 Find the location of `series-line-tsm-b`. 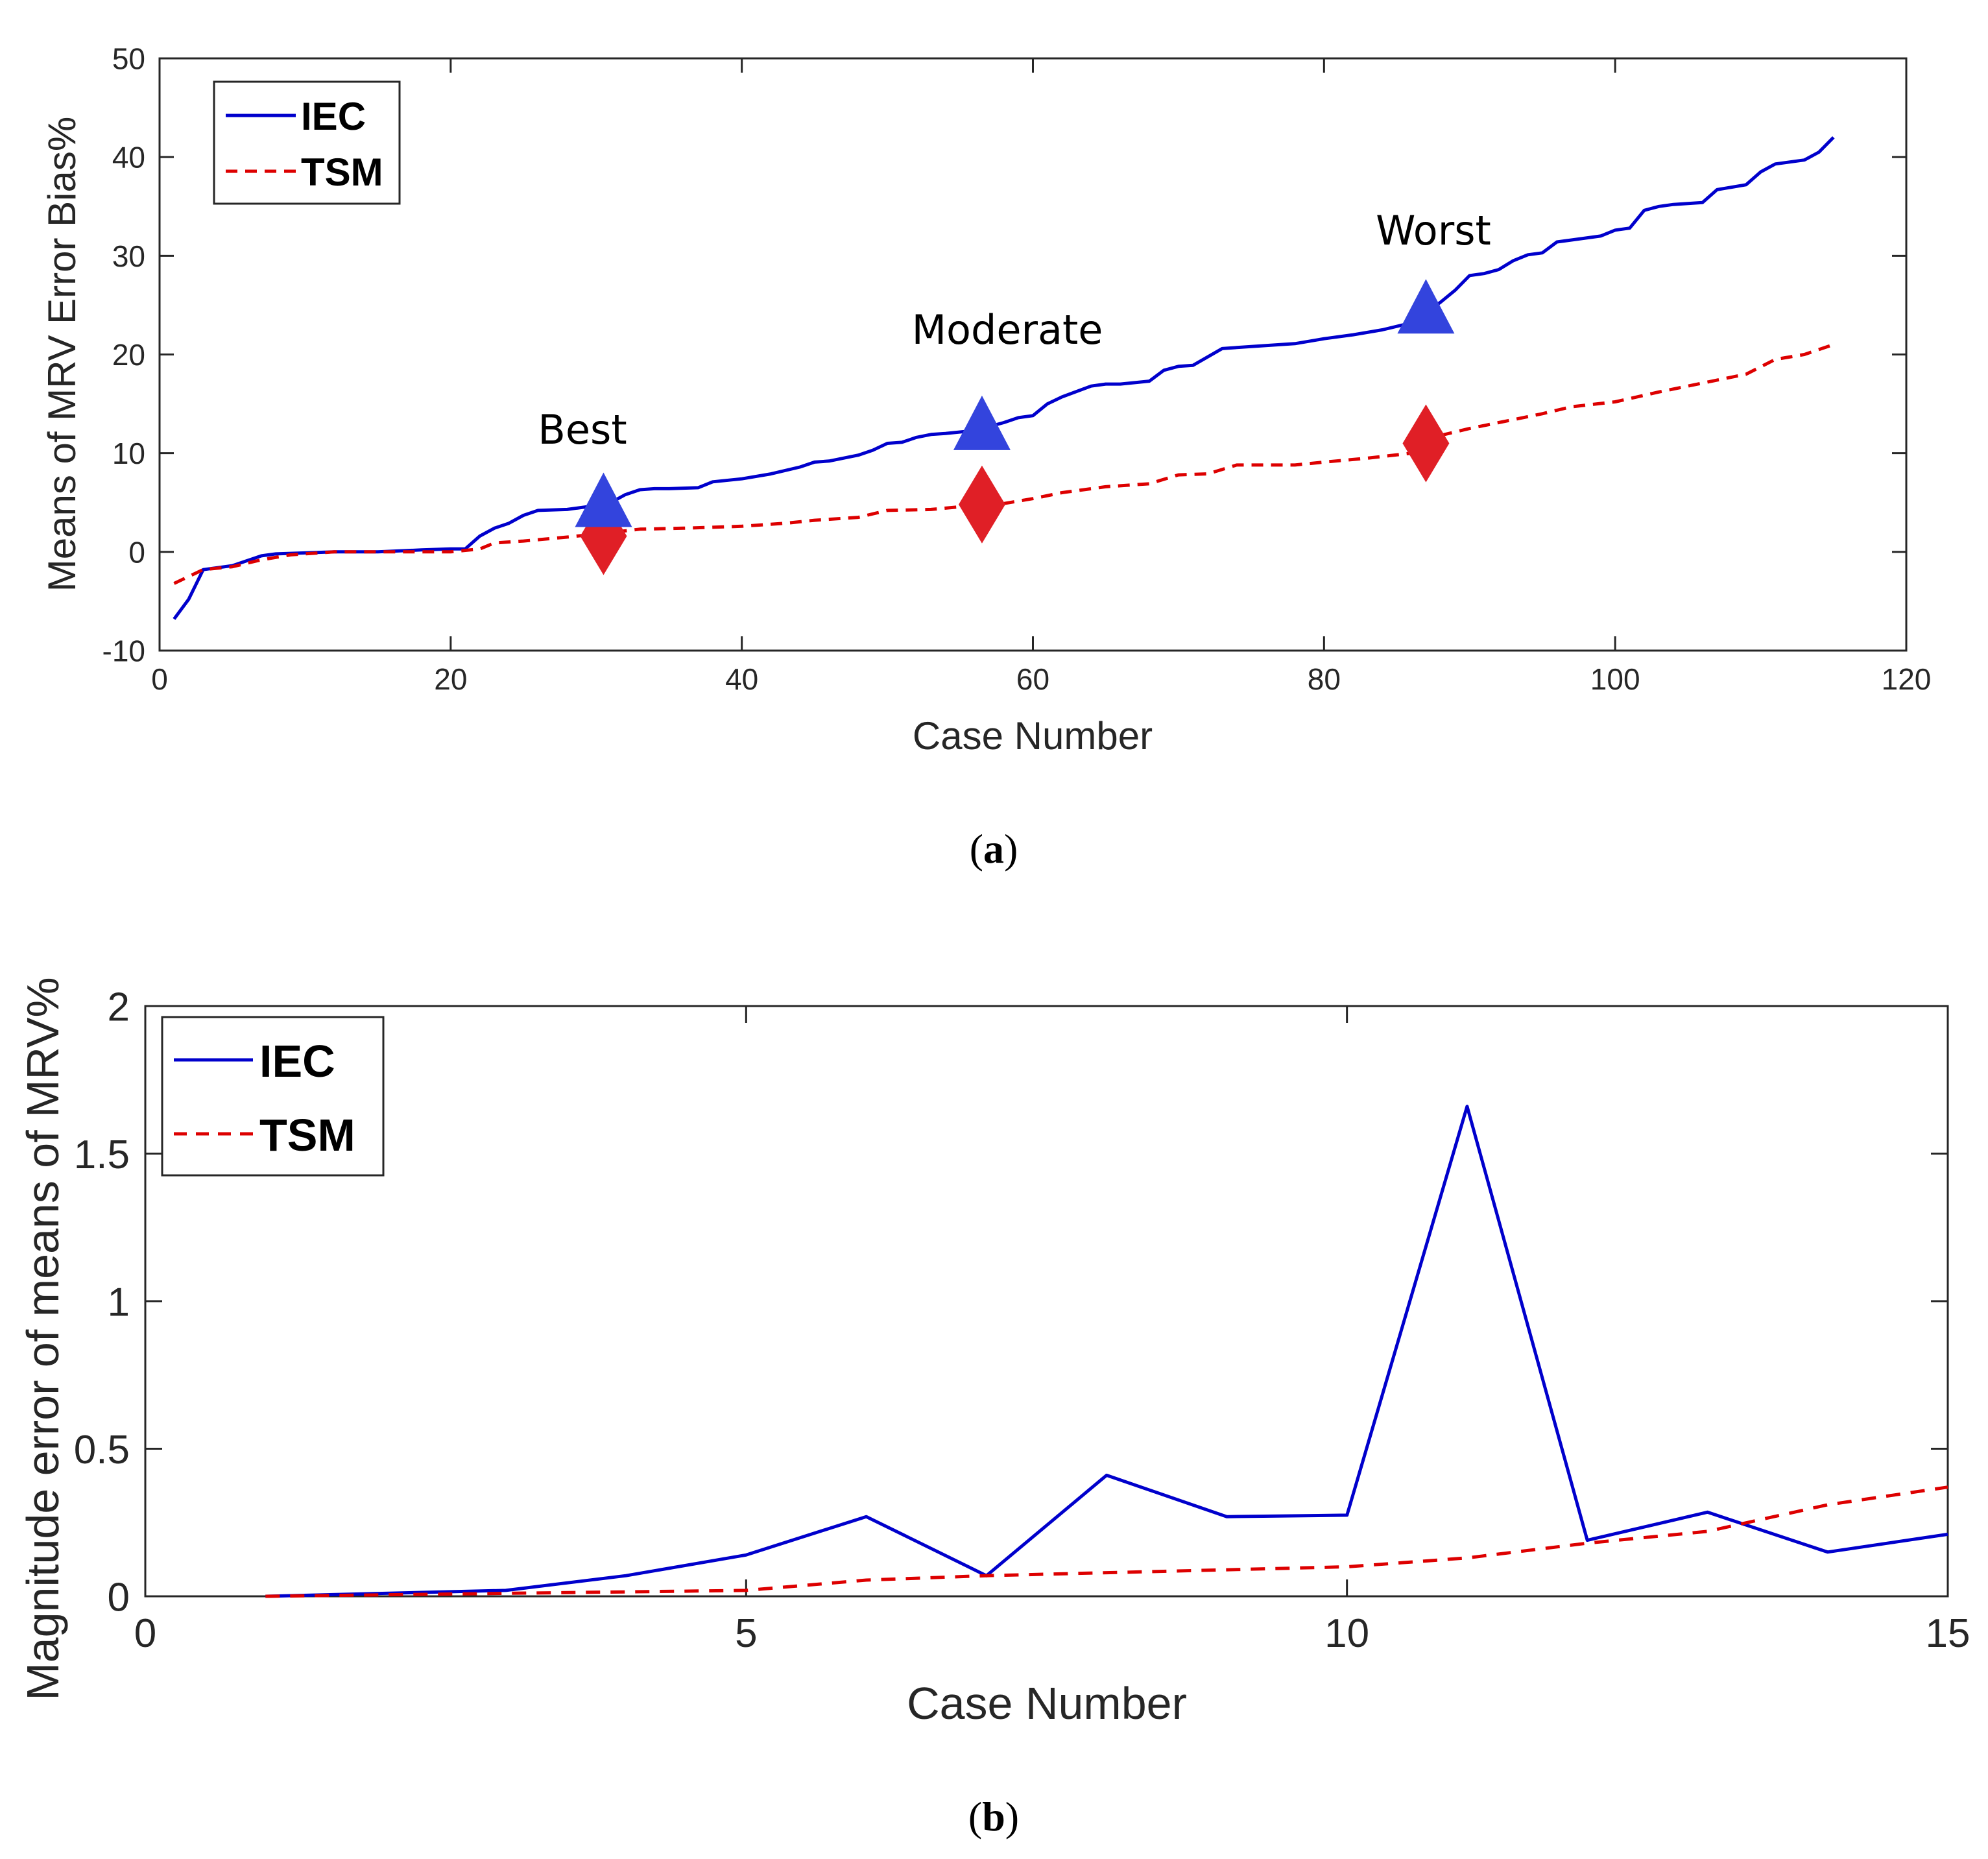

series-line-tsm-b is located at coordinates (1106, 1542).